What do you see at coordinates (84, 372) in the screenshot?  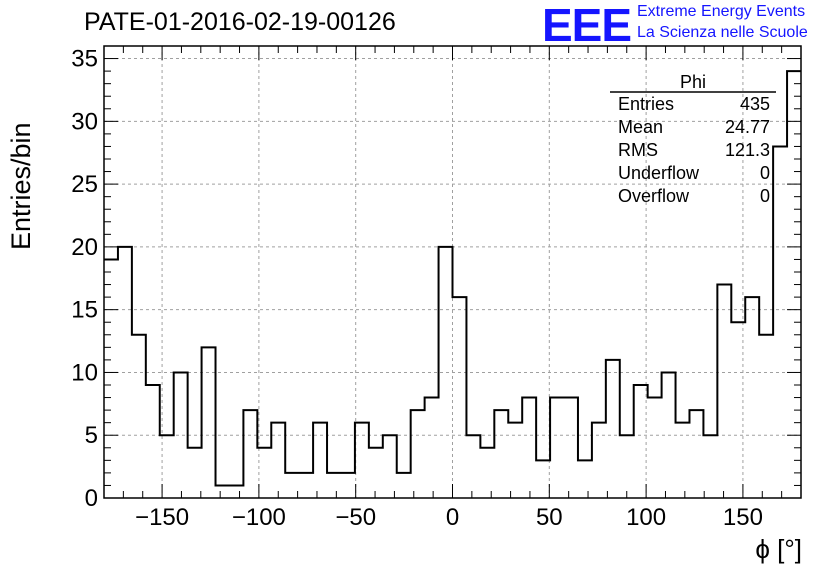 I see `y-tick-label: 10` at bounding box center [84, 372].